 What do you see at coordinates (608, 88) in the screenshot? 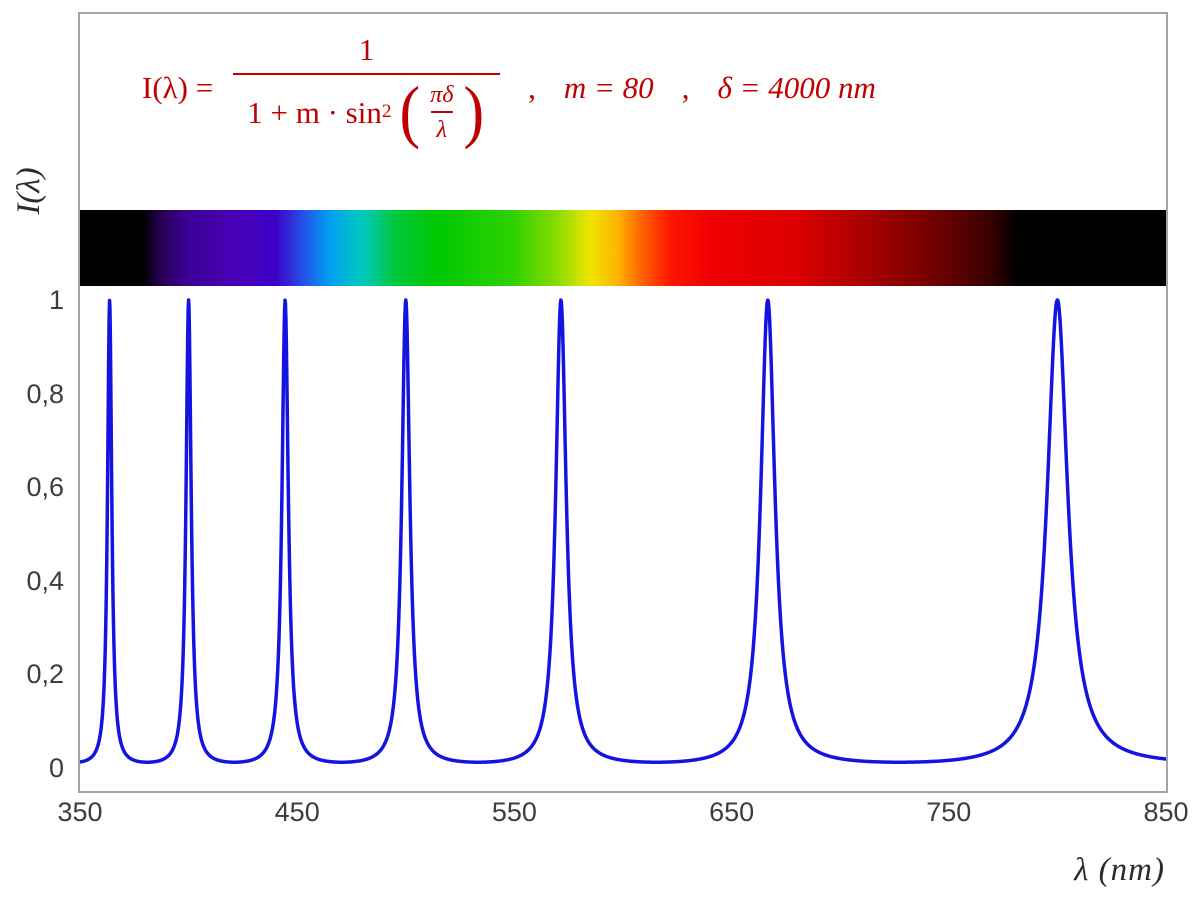
I see `formula-m-value: m = 80` at bounding box center [608, 88].